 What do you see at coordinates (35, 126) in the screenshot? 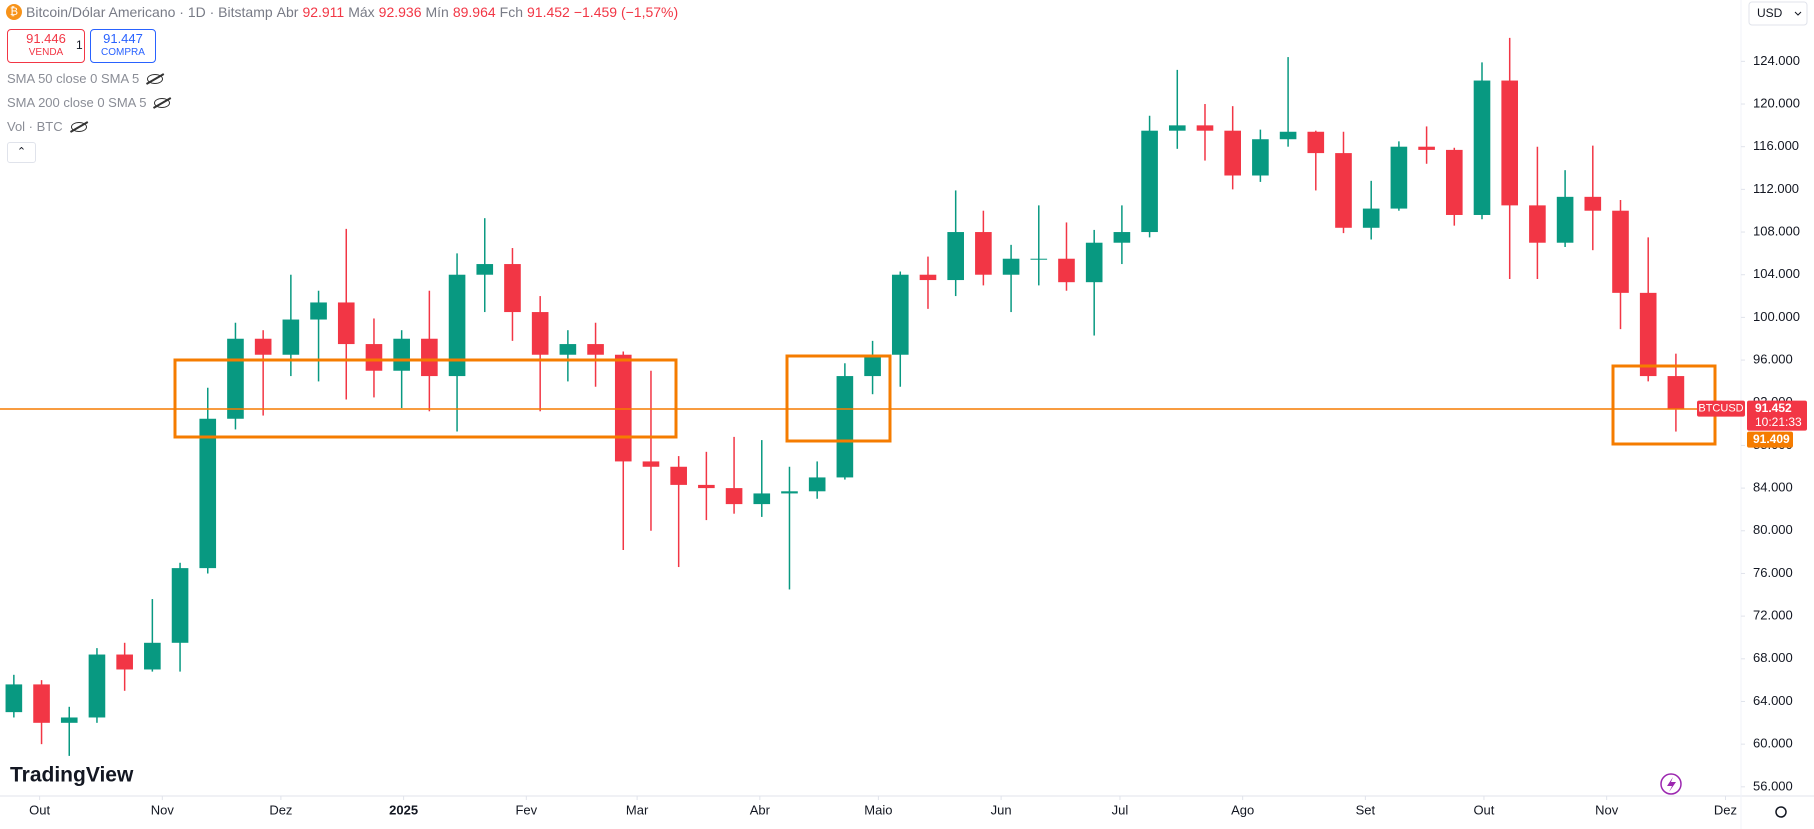
I see `indicator-label: Vol · BTC` at bounding box center [35, 126].